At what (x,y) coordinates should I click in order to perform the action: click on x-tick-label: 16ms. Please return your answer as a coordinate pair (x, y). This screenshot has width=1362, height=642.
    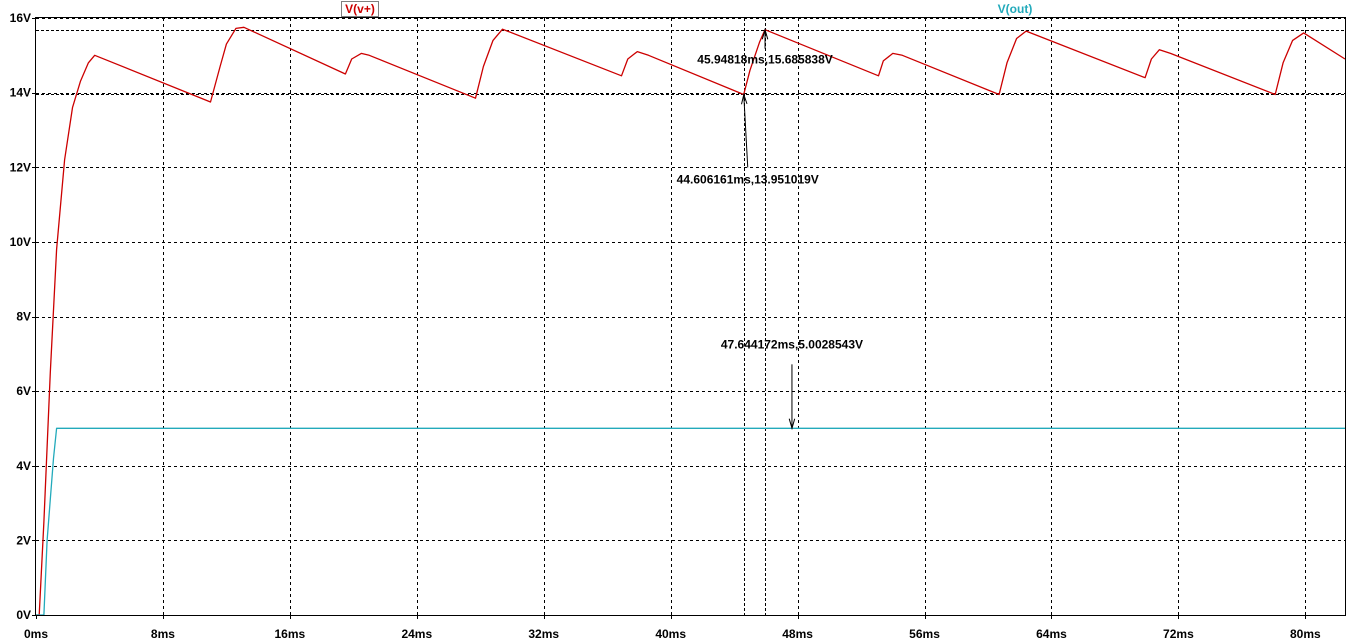
    Looking at the image, I should click on (290, 634).